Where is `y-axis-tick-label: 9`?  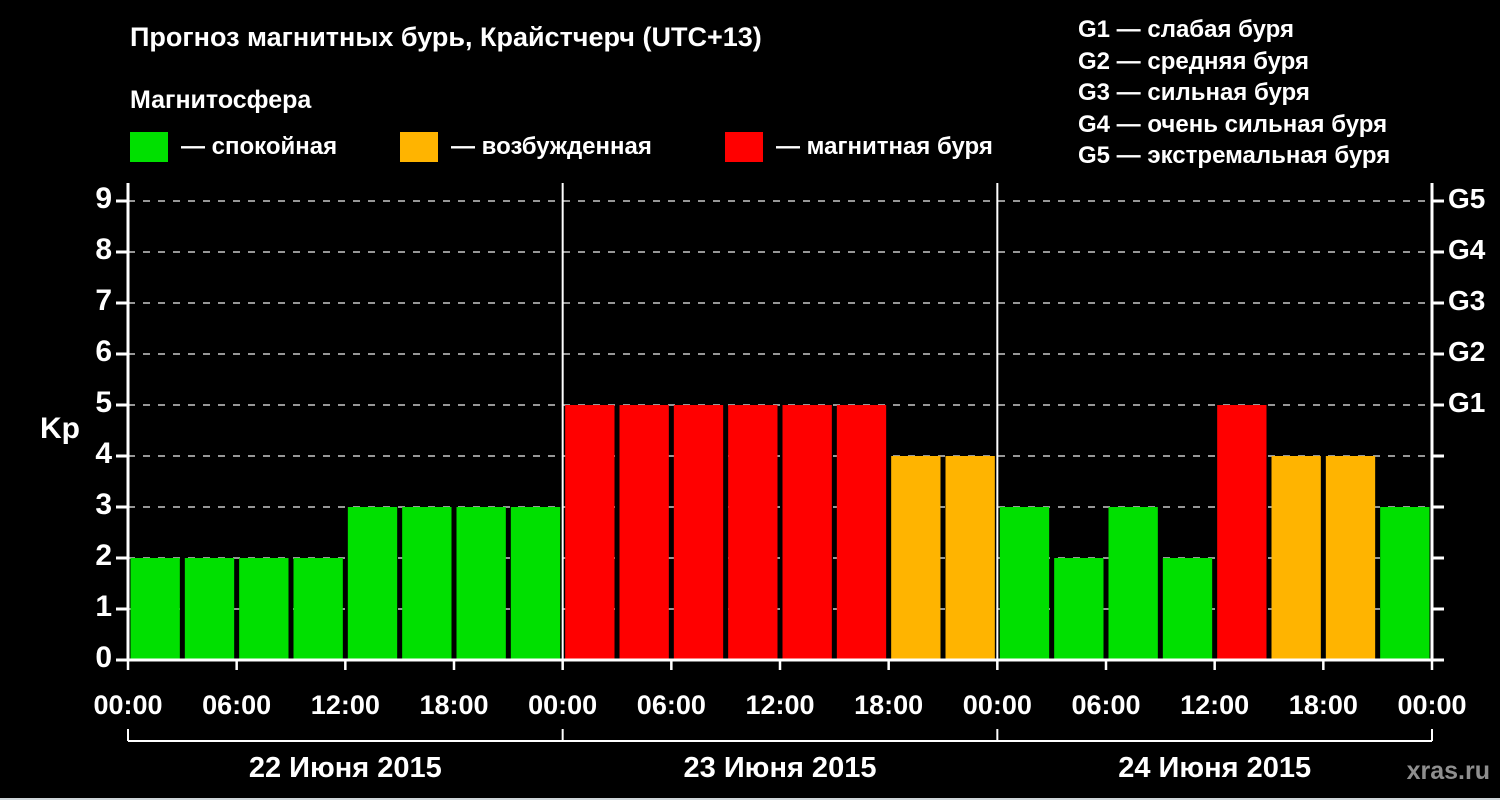
y-axis-tick-label: 9 is located at coordinates (103, 198).